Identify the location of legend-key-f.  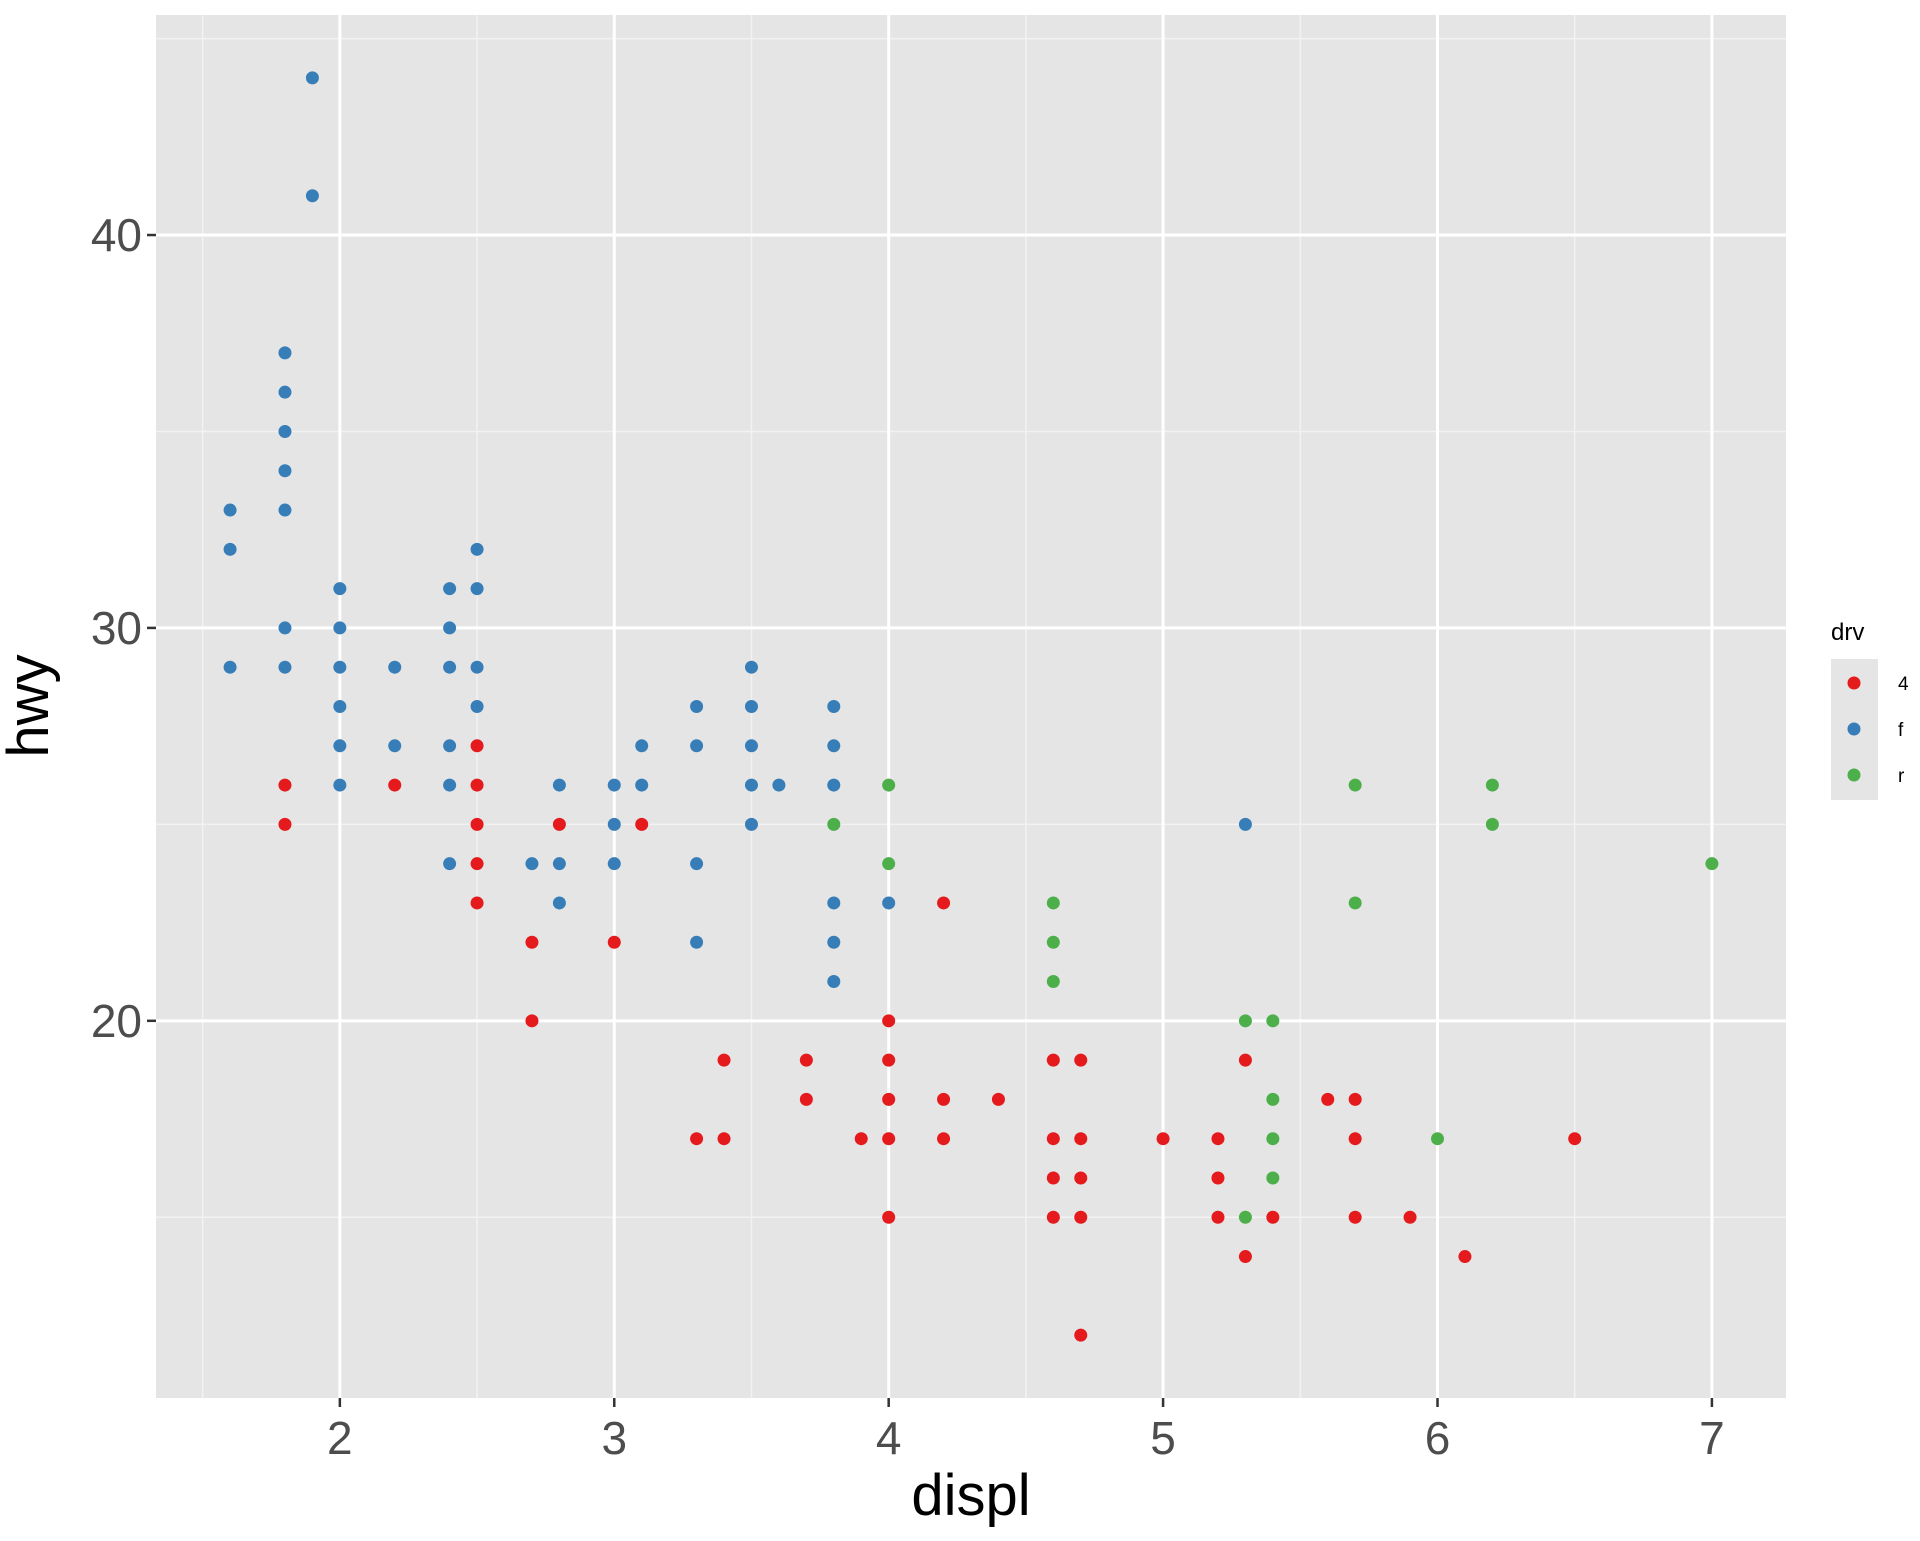
(1854, 729).